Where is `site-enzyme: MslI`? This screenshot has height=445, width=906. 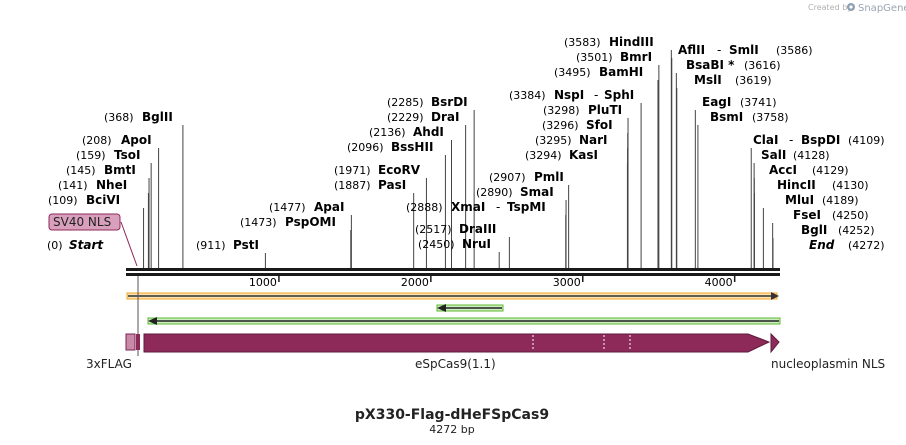
site-enzyme: MslI is located at coordinates (708, 80).